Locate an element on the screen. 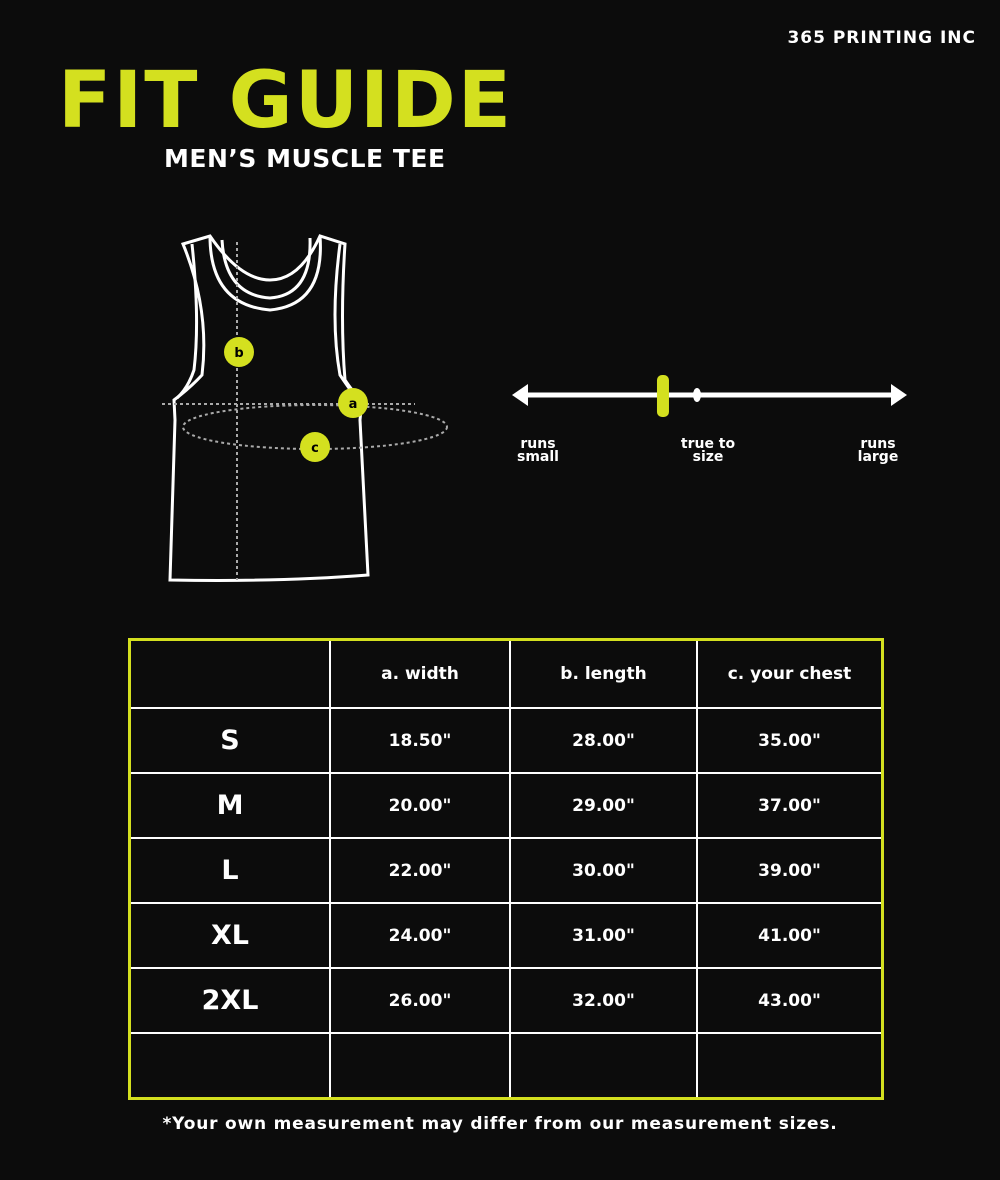 The image size is (1000, 1180). marker-c is located at coordinates (315, 447).